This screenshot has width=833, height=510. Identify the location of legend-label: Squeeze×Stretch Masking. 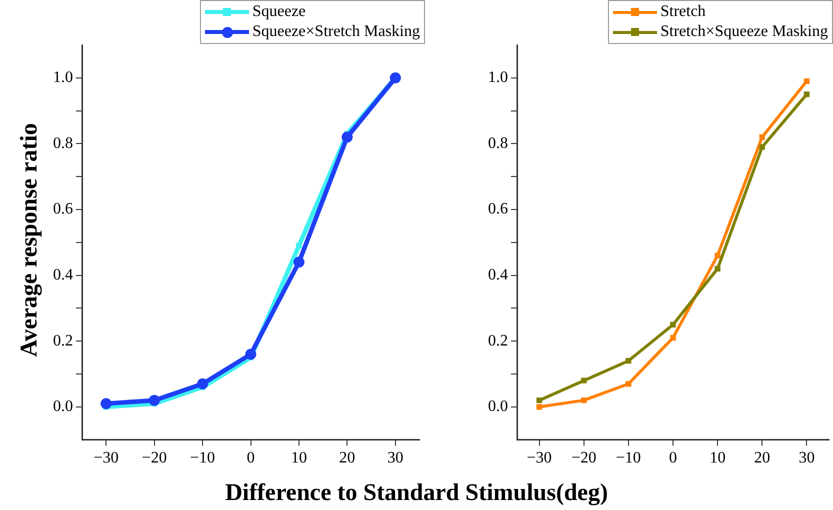
(336, 32).